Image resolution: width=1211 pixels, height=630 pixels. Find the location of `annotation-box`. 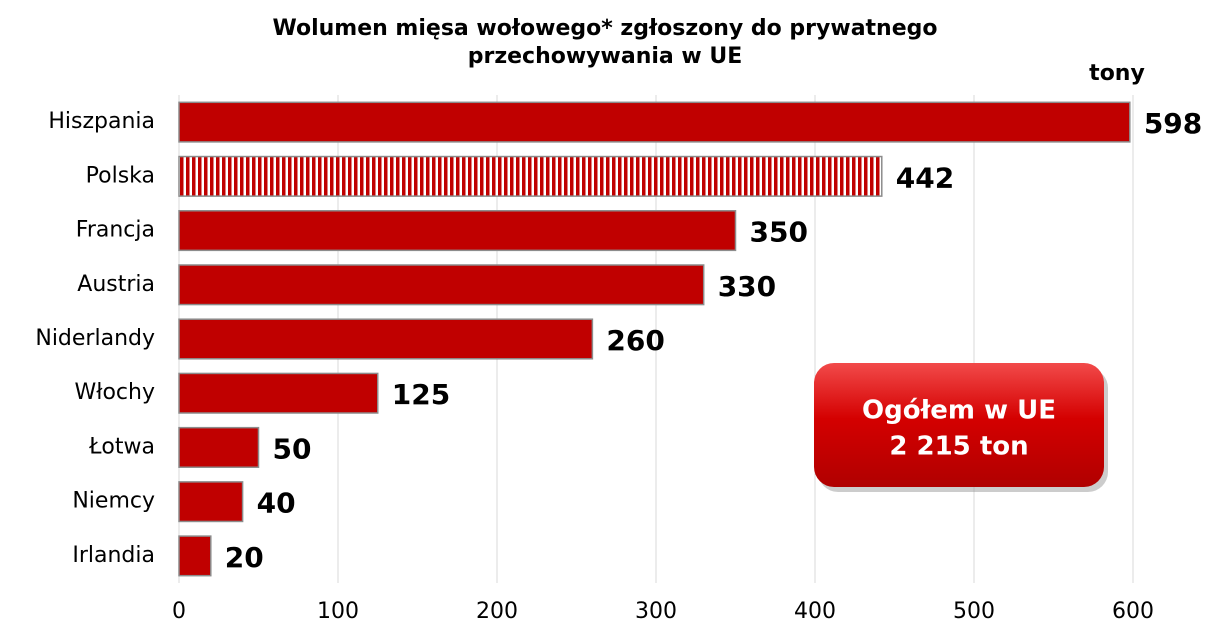

annotation-box is located at coordinates (959, 425).